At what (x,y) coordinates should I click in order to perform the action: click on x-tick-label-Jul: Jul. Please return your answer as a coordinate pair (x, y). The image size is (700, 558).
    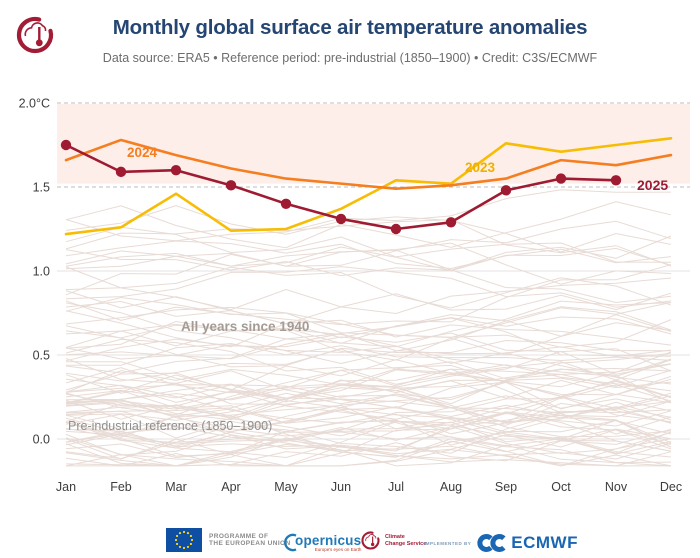
    Looking at the image, I should click on (396, 487).